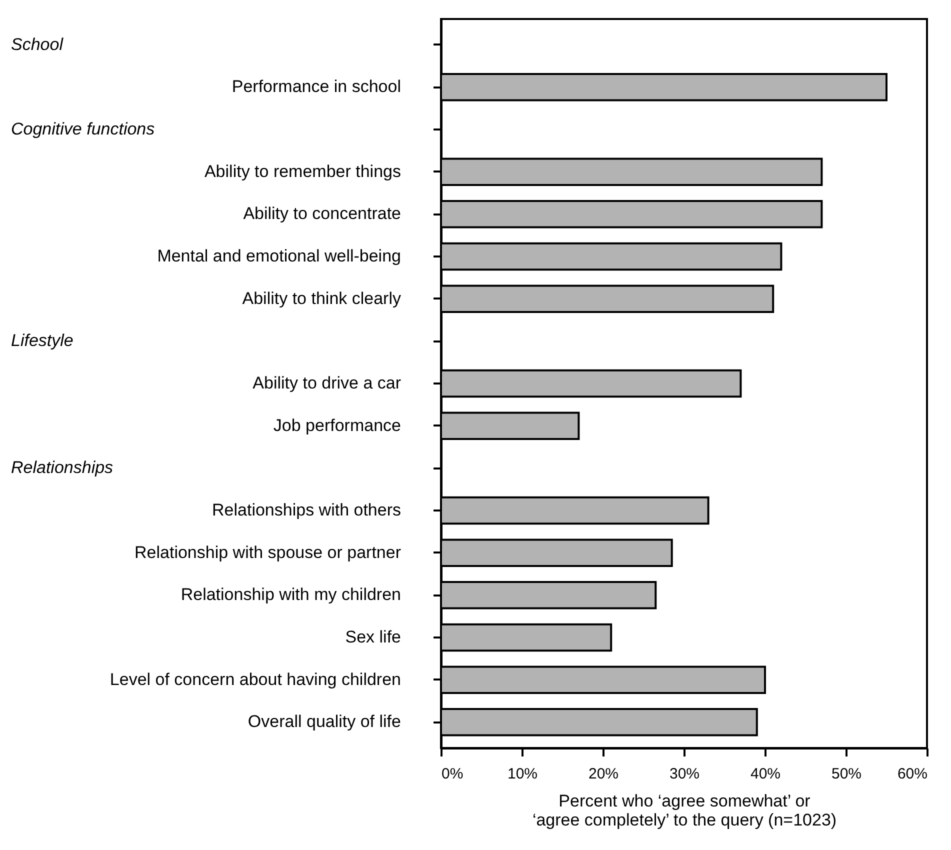 The height and width of the screenshot is (850, 951). I want to click on text: Lifestyle, so click(42, 340).